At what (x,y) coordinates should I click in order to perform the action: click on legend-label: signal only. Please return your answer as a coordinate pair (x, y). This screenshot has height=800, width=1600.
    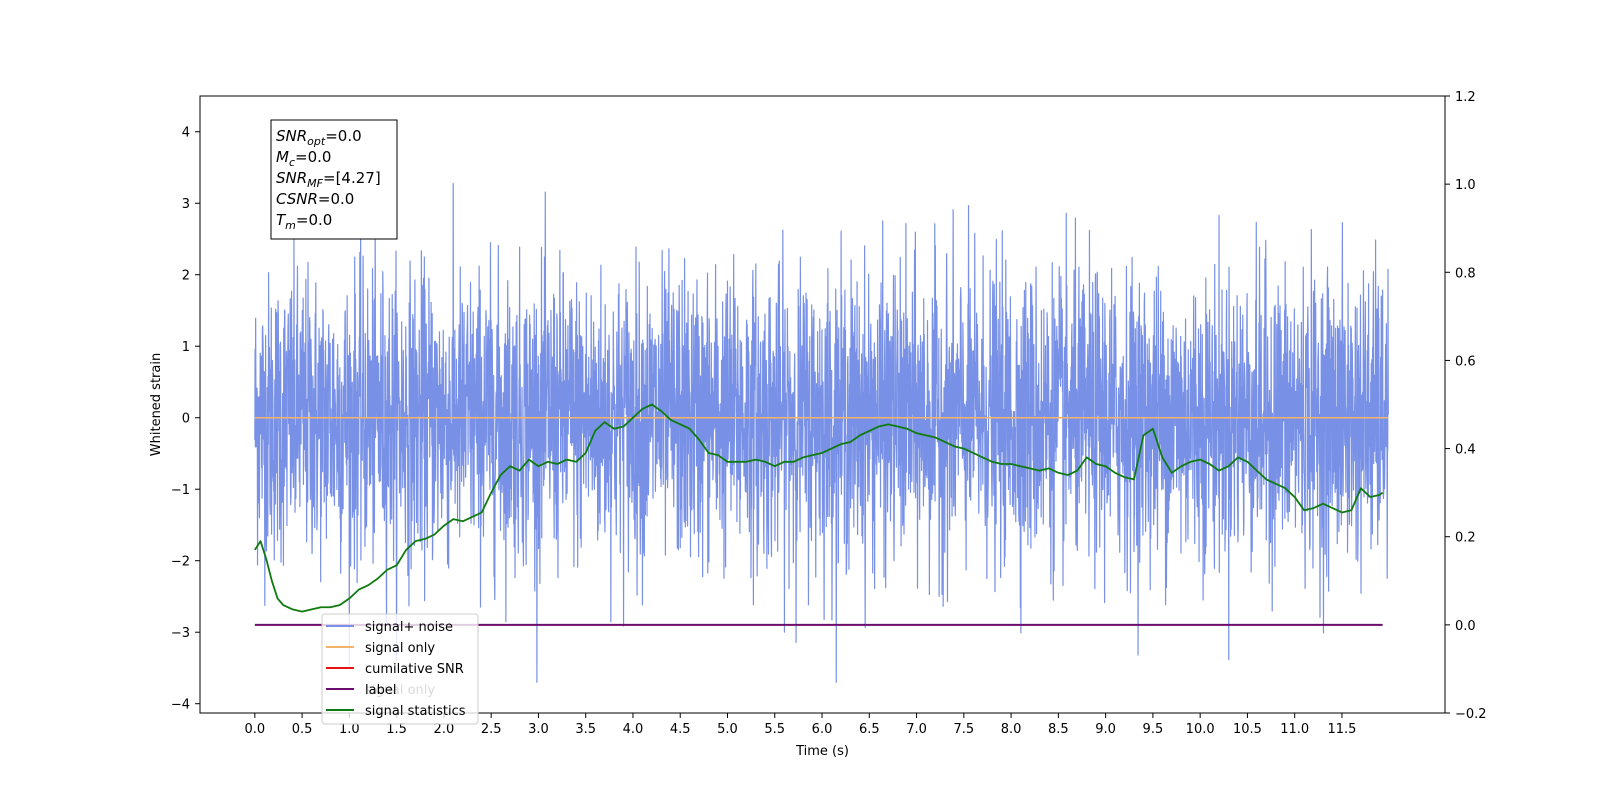
    Looking at the image, I should click on (400, 648).